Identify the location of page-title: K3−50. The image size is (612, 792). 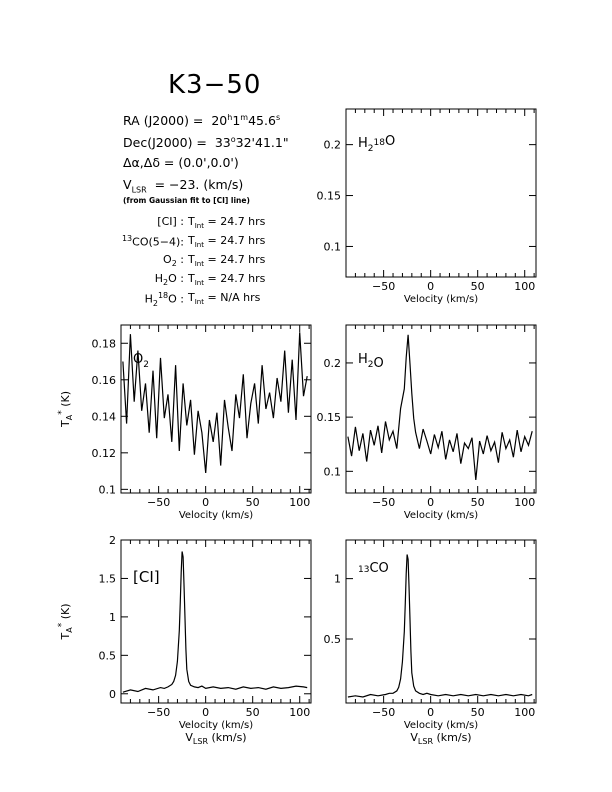
(215, 85).